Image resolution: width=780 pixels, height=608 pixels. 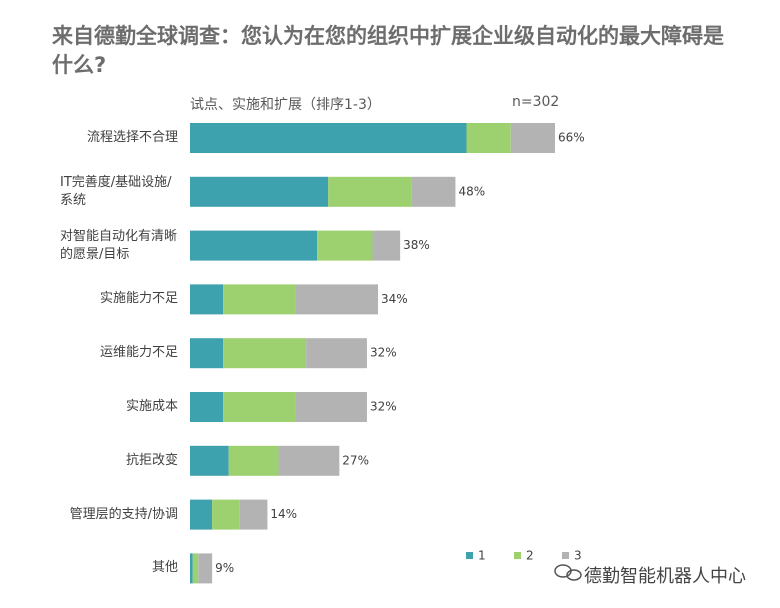 I want to click on category-text: 其他, so click(x=164, y=568).